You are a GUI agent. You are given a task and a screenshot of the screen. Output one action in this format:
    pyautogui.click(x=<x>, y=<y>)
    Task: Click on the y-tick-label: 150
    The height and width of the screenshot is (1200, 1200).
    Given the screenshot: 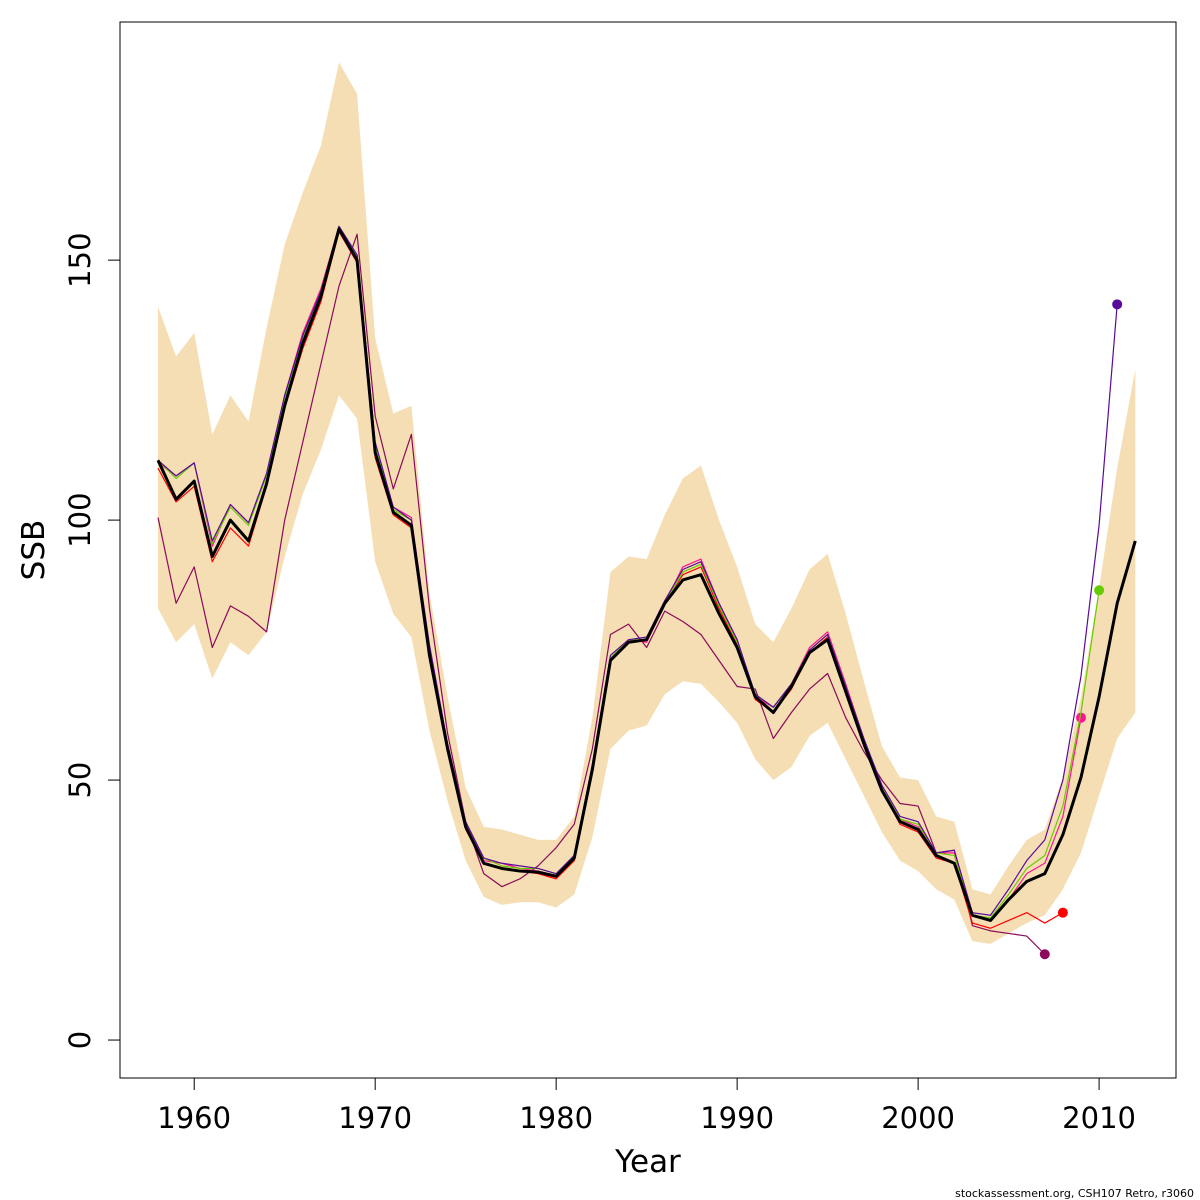 What is the action you would take?
    pyautogui.click(x=80, y=259)
    